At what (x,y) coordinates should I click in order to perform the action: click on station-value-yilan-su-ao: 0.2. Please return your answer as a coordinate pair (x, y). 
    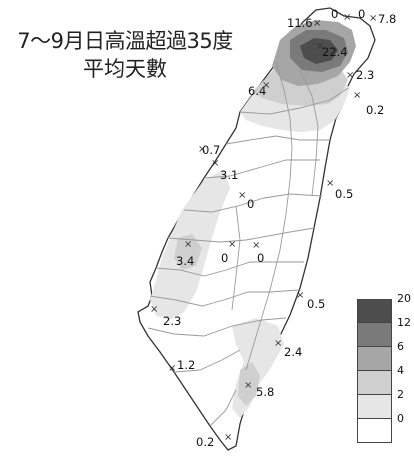
    Looking at the image, I should click on (375, 110).